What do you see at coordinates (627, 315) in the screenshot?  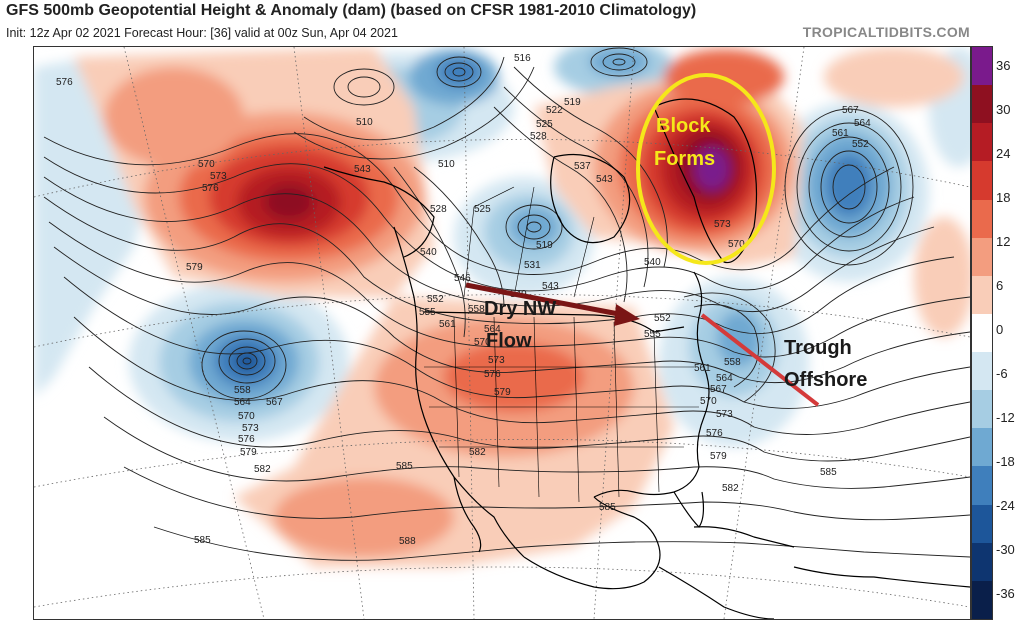 I see `flow-arrow-head` at bounding box center [627, 315].